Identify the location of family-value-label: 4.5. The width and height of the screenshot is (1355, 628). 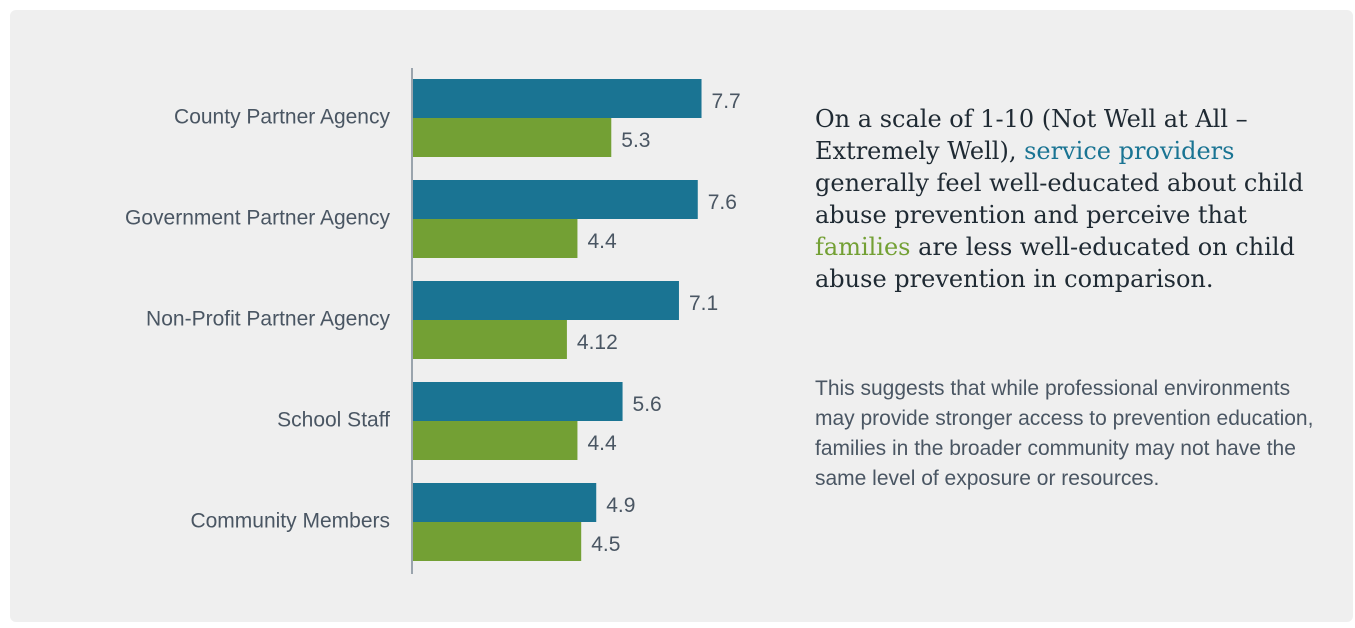
(605, 544).